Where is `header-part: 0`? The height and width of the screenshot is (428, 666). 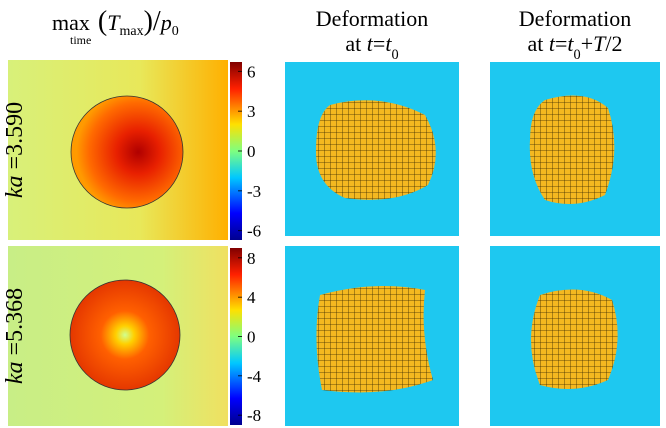 header-part: 0 is located at coordinates (175, 31).